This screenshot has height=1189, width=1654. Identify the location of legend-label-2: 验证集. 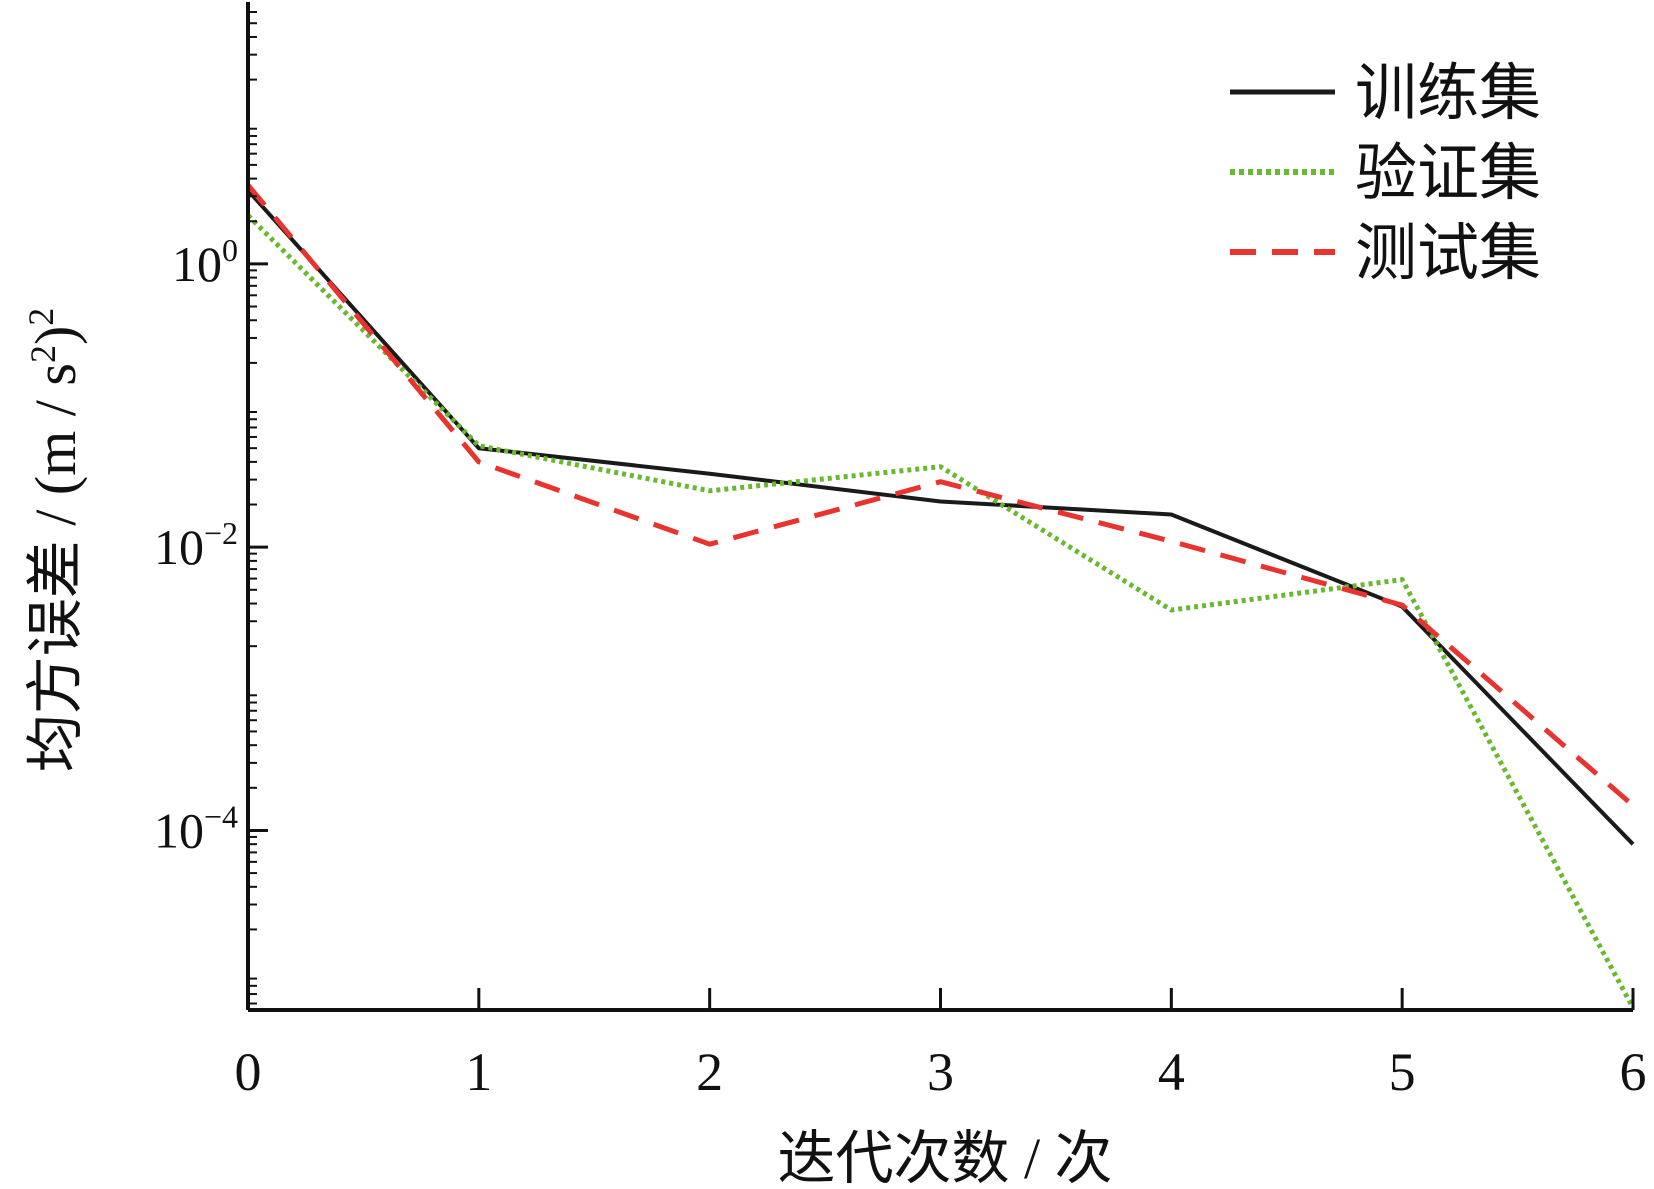
(1448, 174).